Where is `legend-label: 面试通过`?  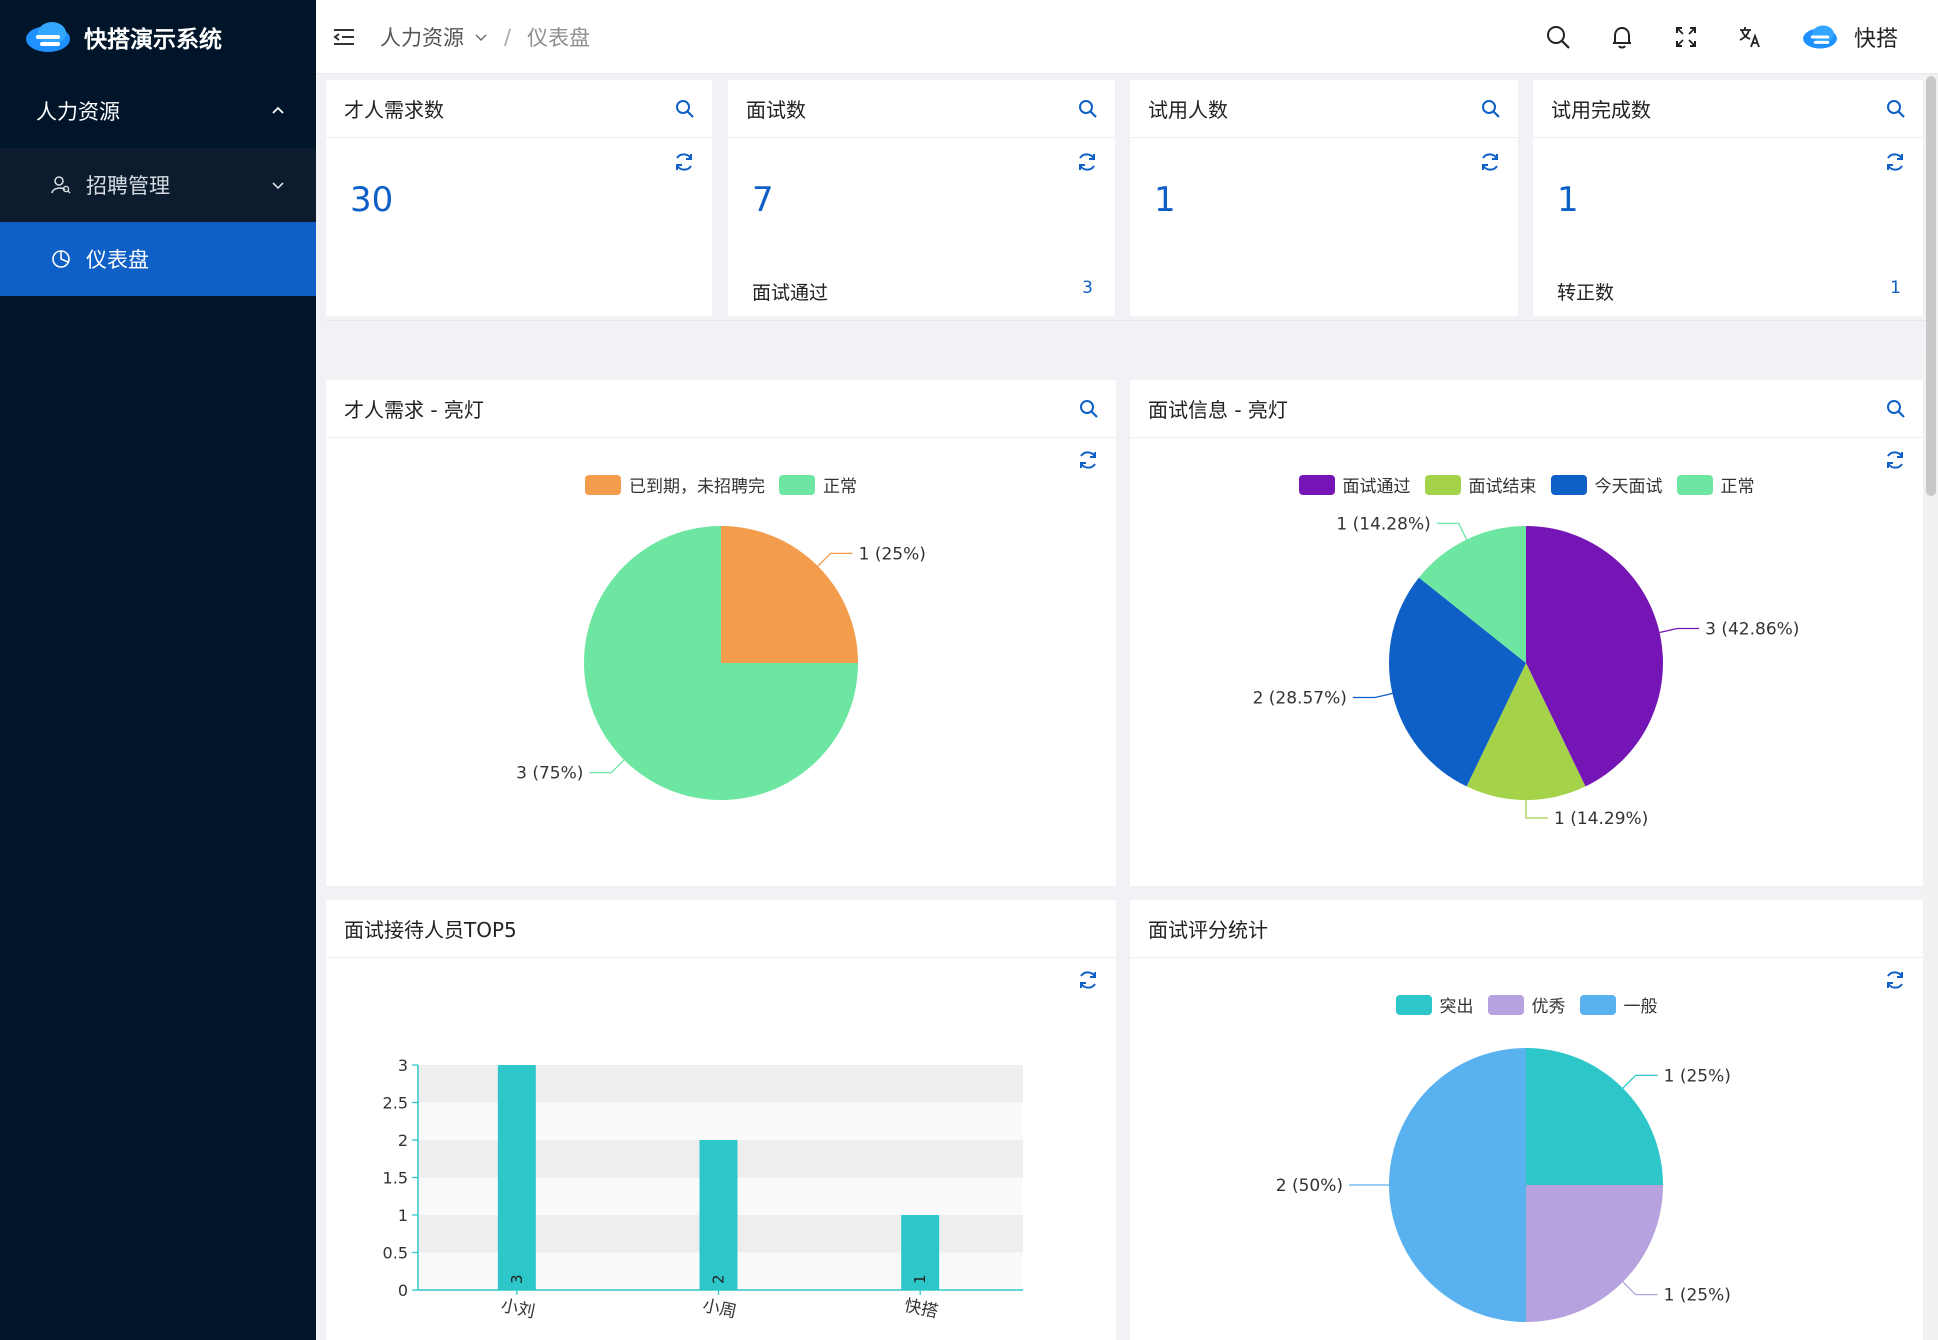
legend-label: 面试通过 is located at coordinates (1376, 487).